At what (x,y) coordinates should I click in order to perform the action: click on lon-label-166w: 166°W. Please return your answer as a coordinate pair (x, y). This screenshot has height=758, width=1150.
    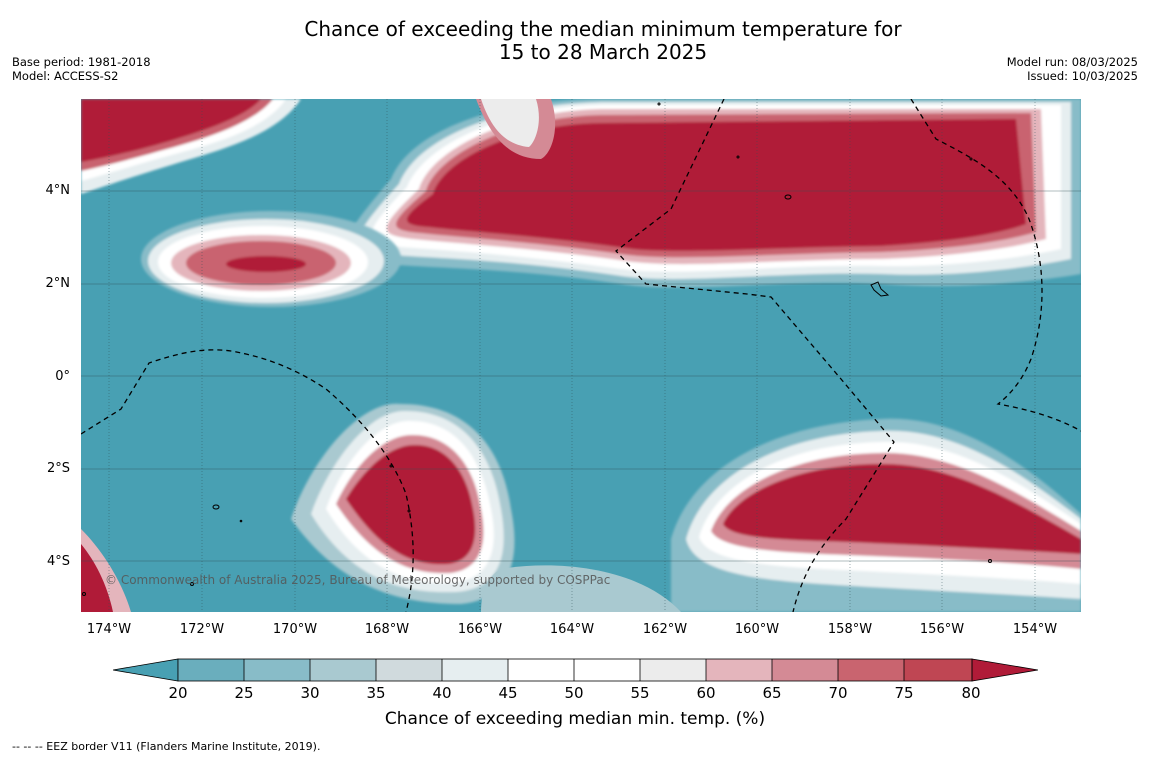
    Looking at the image, I should click on (480, 629).